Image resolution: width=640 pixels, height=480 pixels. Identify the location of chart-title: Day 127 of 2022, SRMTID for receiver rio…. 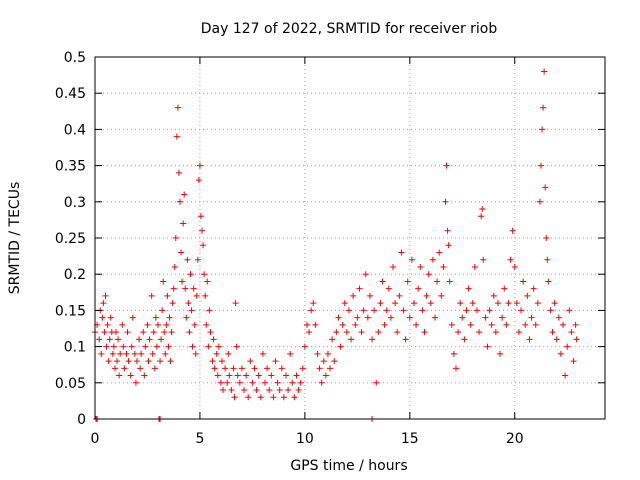
(349, 29).